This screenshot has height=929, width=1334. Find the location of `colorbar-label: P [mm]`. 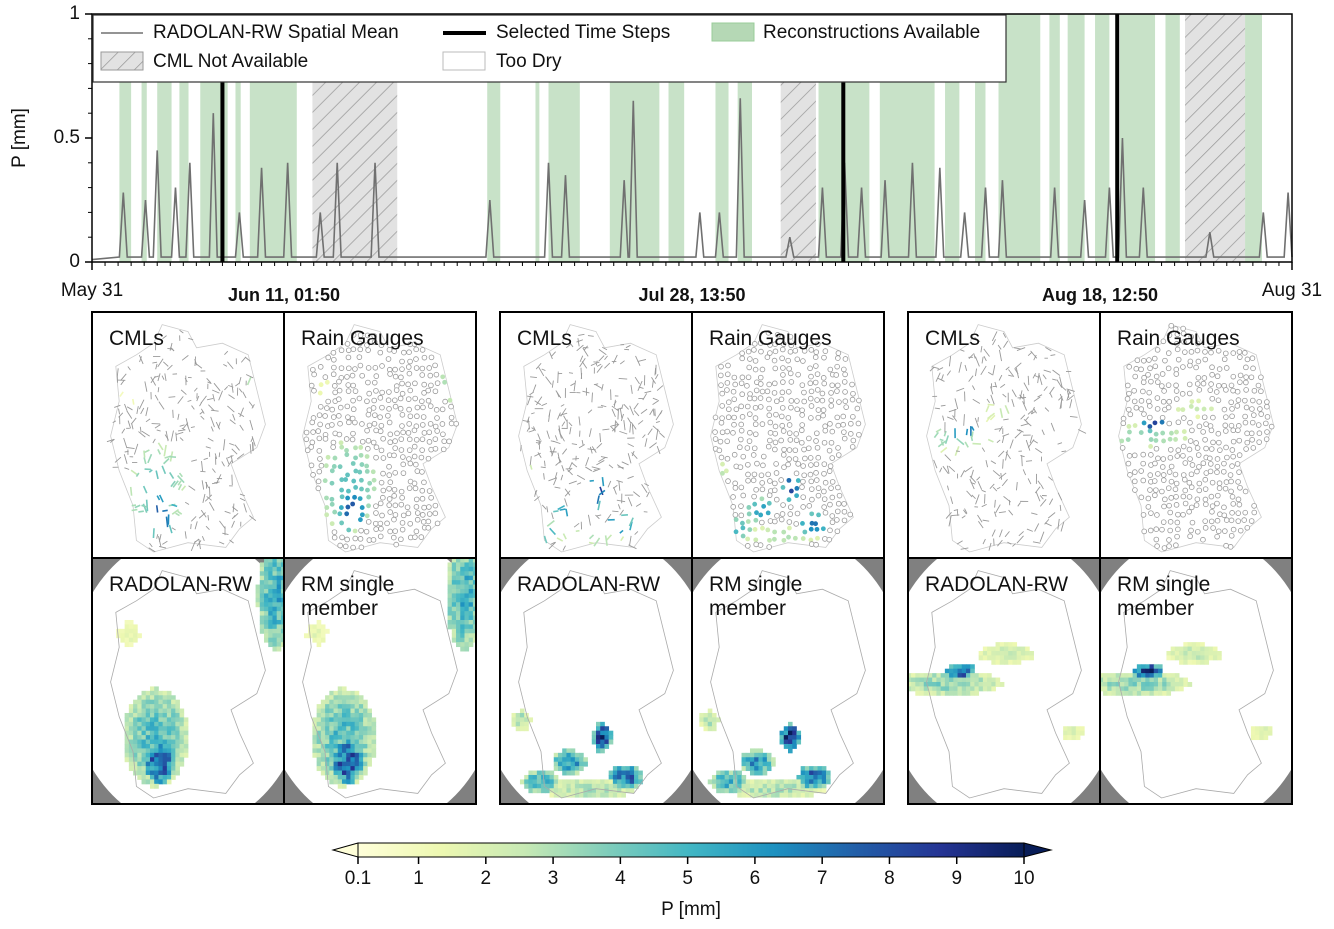

colorbar-label: P [mm] is located at coordinates (691, 909).